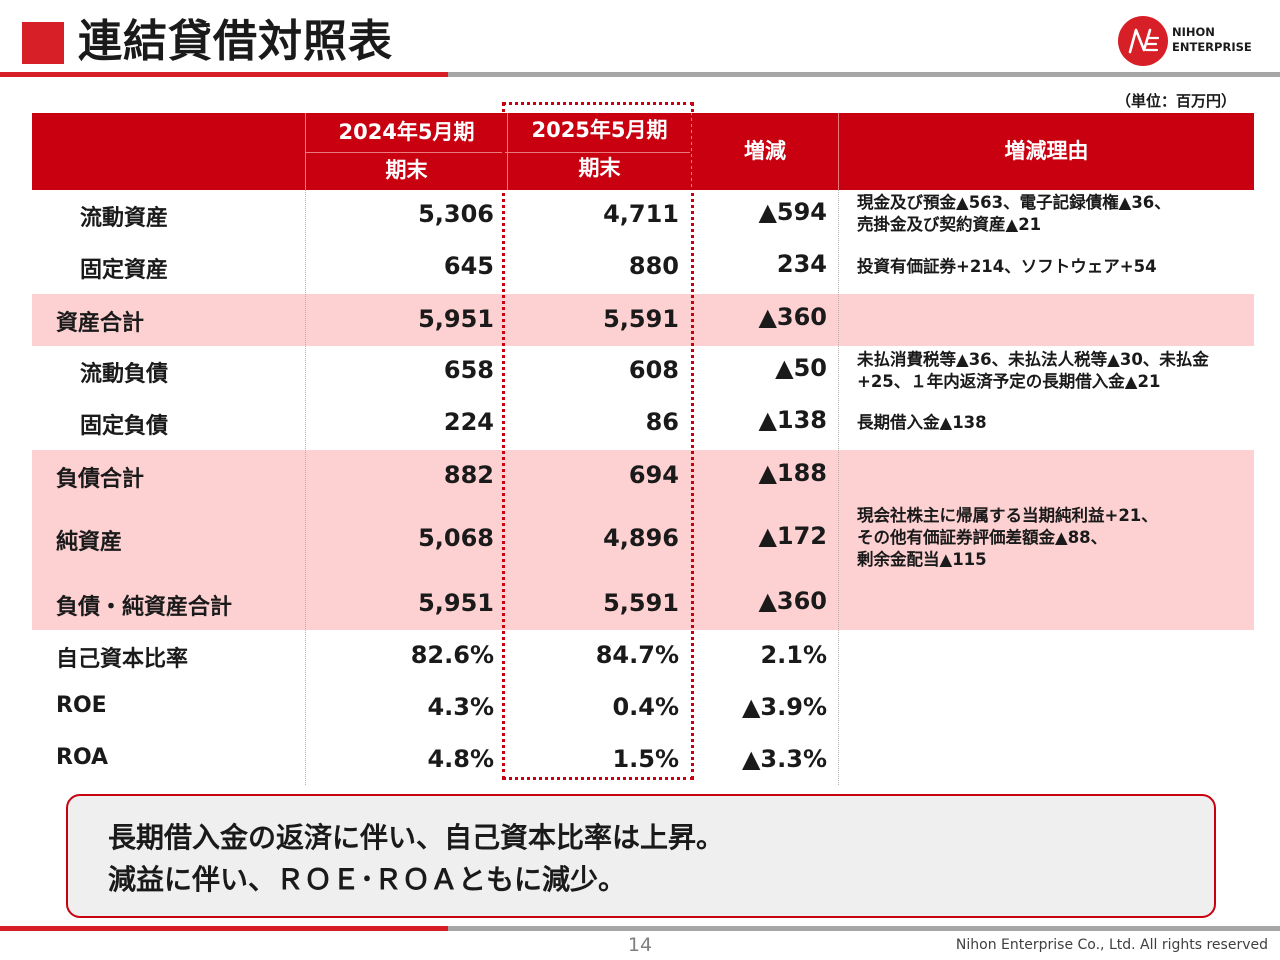 This screenshot has height=960, width=1280. Describe the element at coordinates (599, 168) in the screenshot. I see `header-curr-sub: 期末` at that location.